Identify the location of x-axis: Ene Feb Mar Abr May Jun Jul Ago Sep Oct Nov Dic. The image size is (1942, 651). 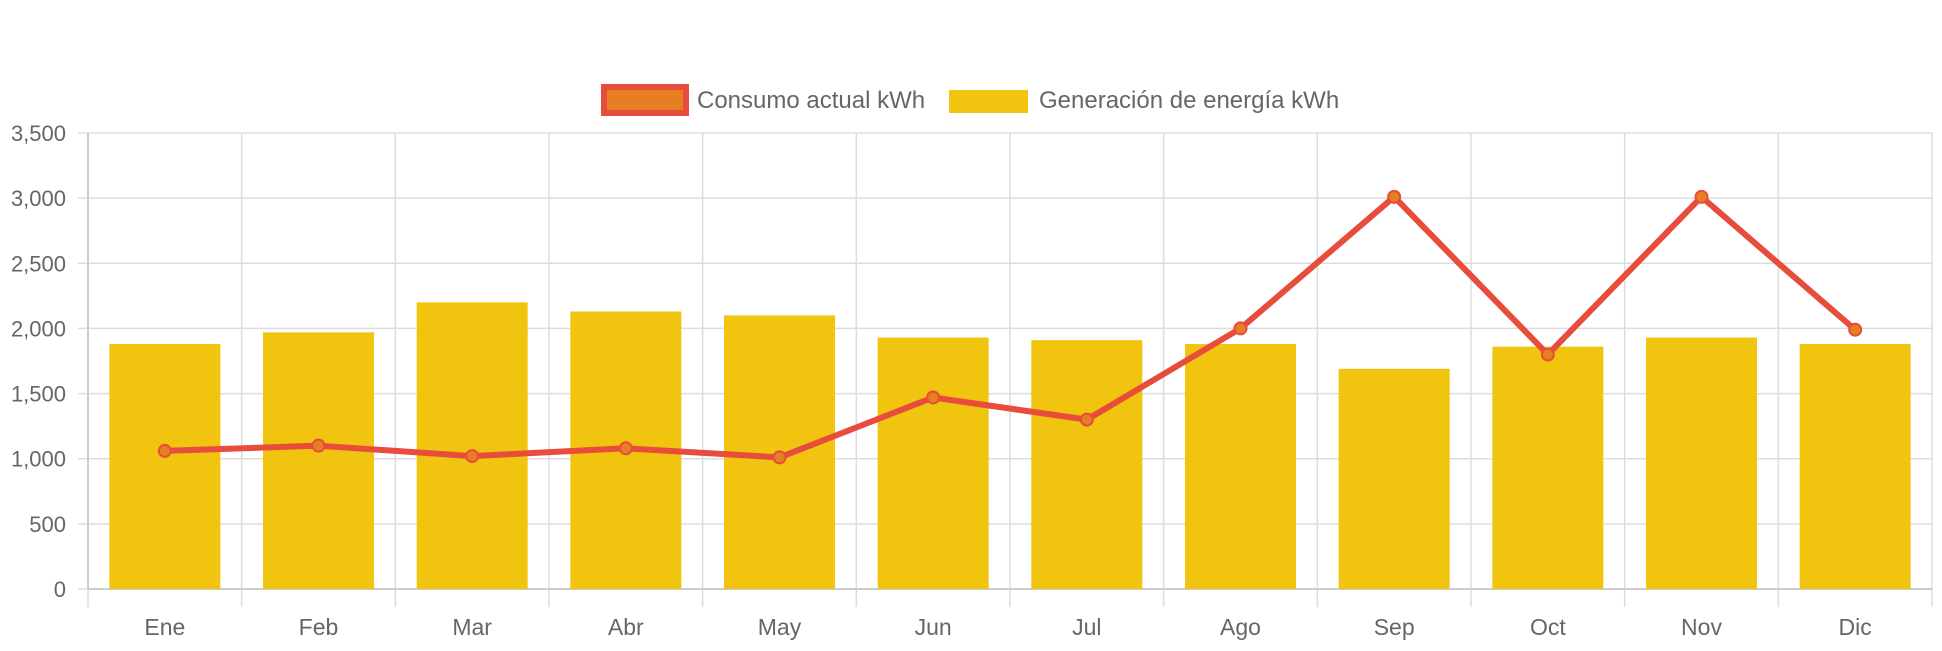
(1007, 627).